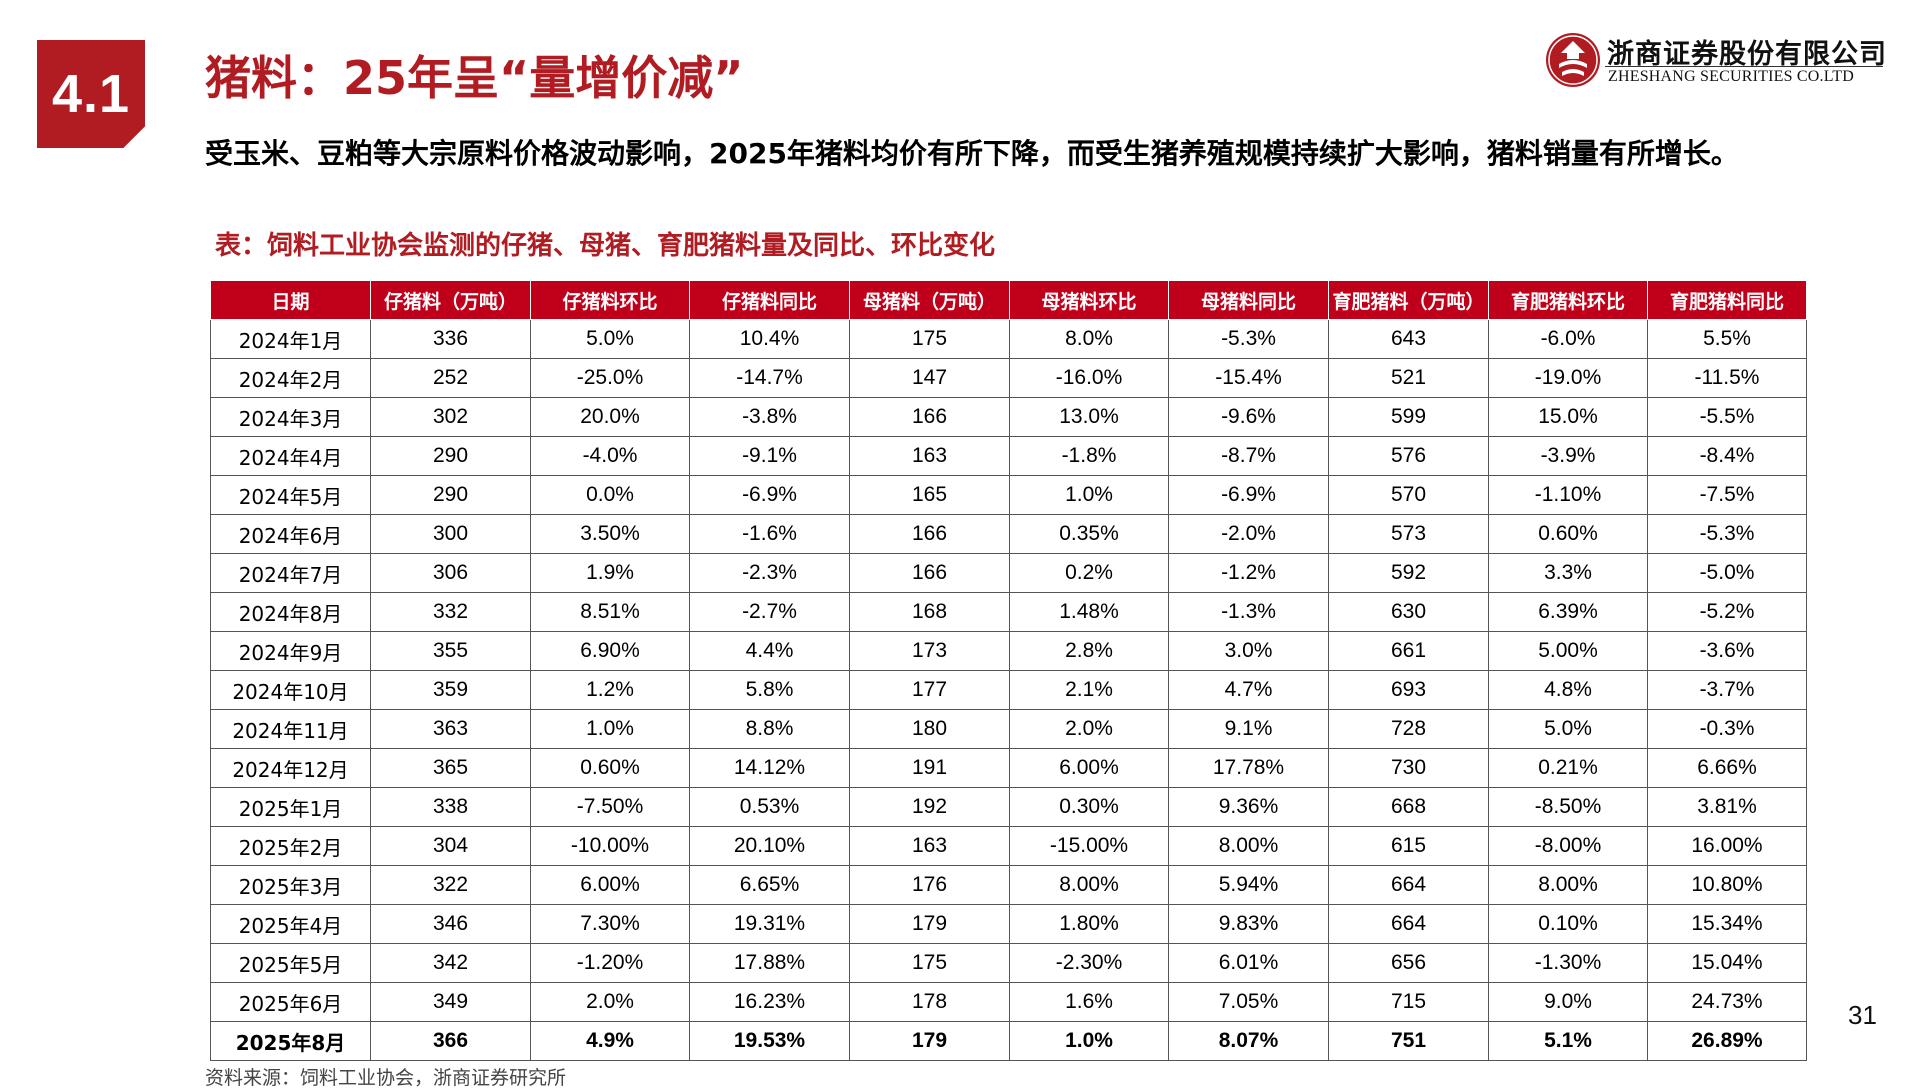 This screenshot has height=1090, width=1920. What do you see at coordinates (450, 651) in the screenshot?
I see `table-cell: 355` at bounding box center [450, 651].